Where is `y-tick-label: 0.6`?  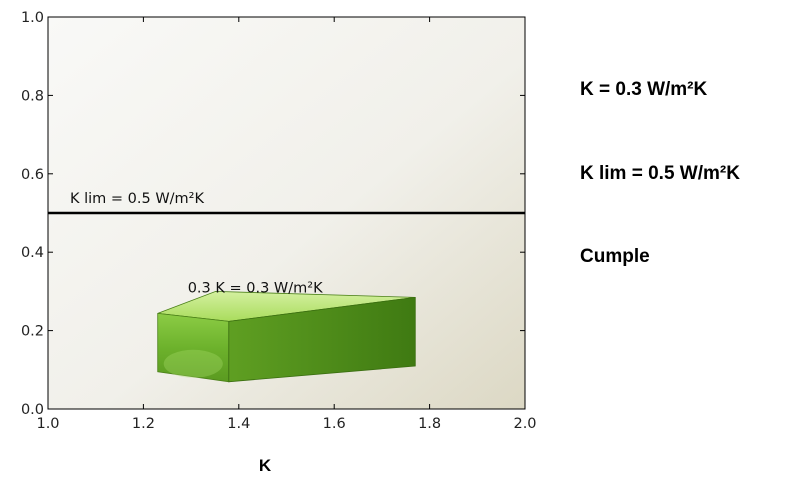
y-tick-label: 0.6 is located at coordinates (32, 175).